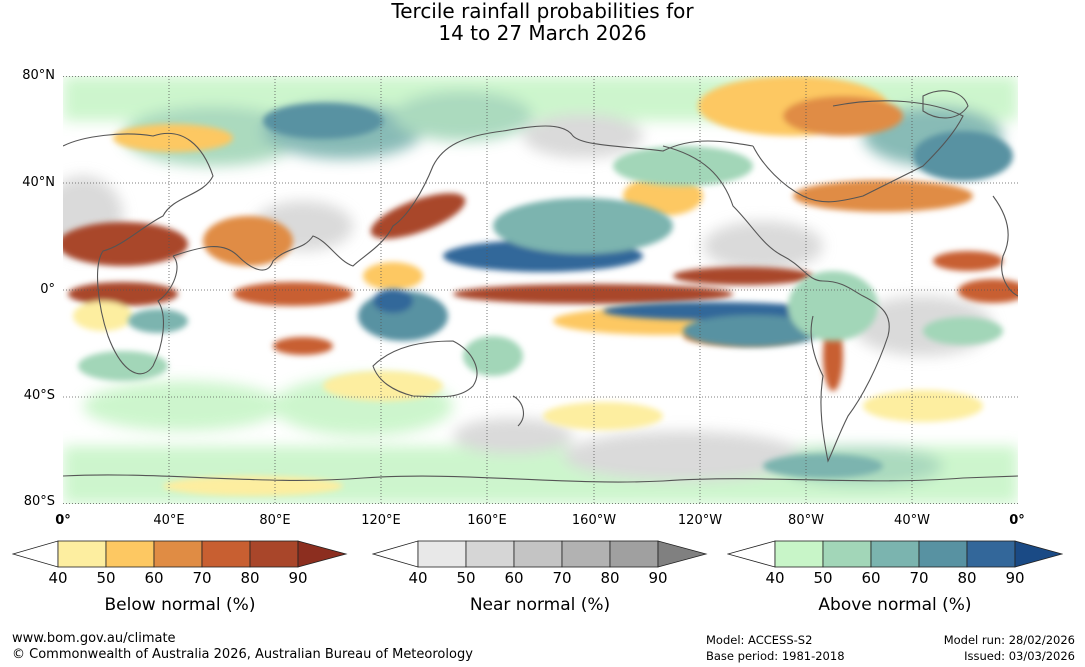 Image resolution: width=1085 pixels, height=667 pixels. What do you see at coordinates (39, 501) in the screenshot?
I see `lat-label-80s: 80°S` at bounding box center [39, 501].